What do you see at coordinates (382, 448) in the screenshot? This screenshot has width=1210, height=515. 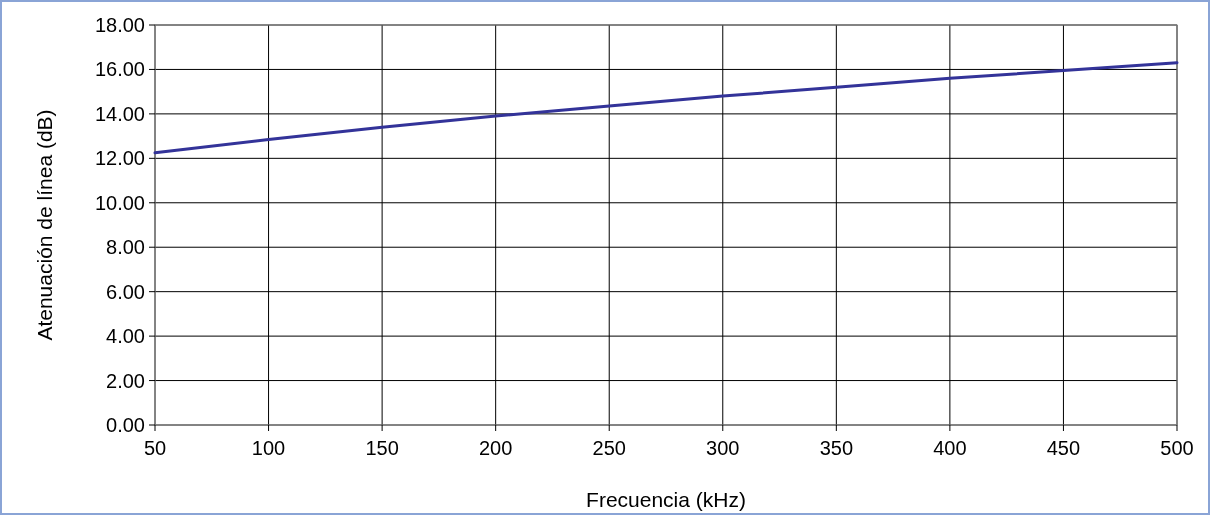 I see `x-tick-label: 150` at bounding box center [382, 448].